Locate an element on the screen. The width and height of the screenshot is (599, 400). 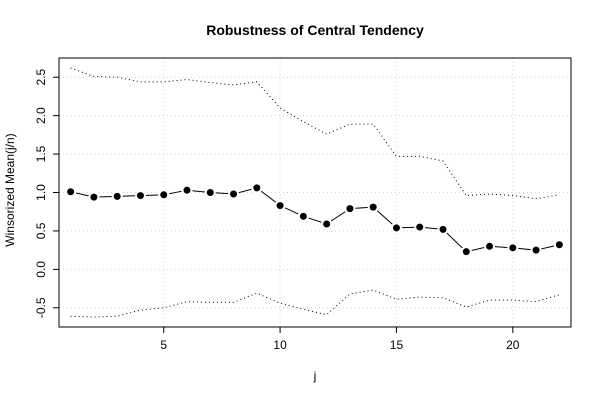
x-tick-label: 10 is located at coordinates (280, 345).